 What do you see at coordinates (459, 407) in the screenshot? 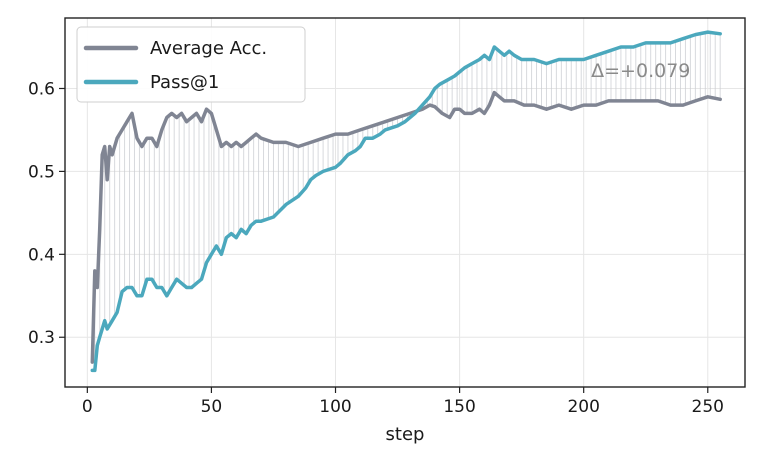
I see `x-tick-label: 150` at bounding box center [459, 407].